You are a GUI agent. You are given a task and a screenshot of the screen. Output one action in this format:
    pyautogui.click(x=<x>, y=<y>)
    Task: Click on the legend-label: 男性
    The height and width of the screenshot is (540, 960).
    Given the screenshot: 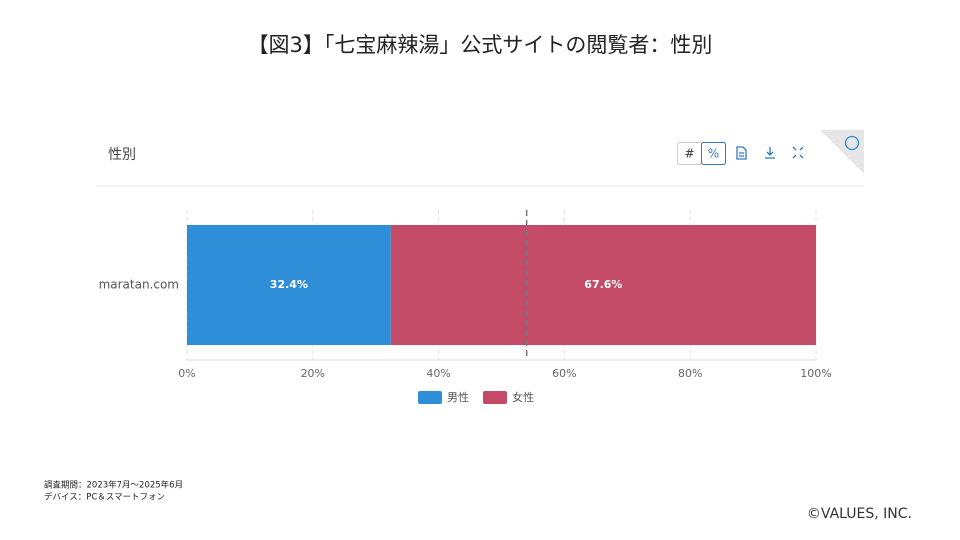 What is the action you would take?
    pyautogui.click(x=458, y=397)
    